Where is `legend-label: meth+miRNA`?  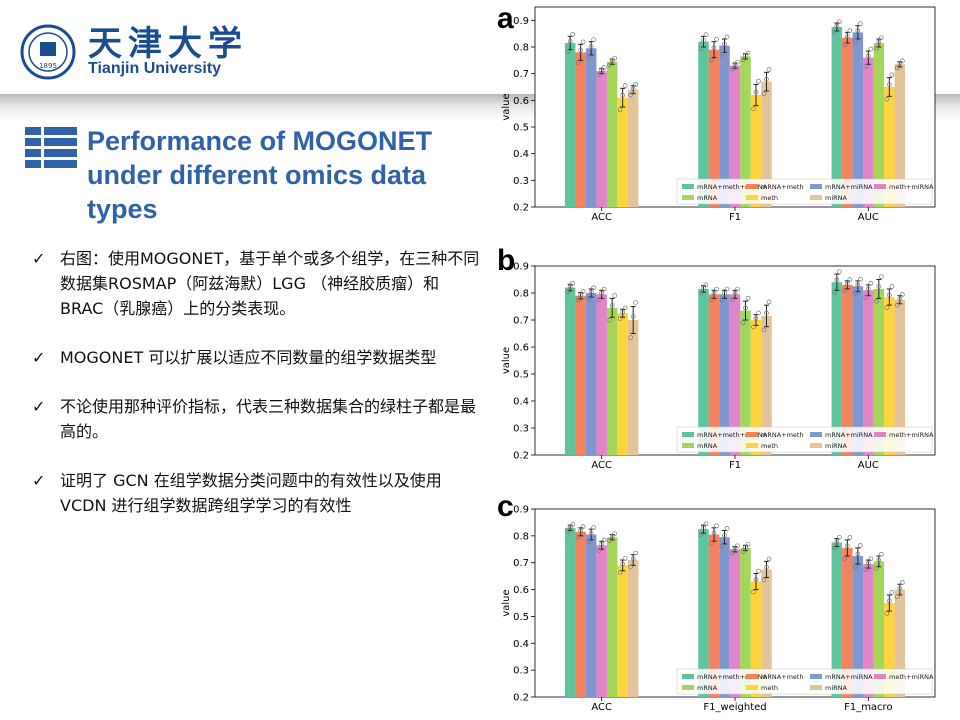
legend-label: meth+miRNA is located at coordinates (911, 435).